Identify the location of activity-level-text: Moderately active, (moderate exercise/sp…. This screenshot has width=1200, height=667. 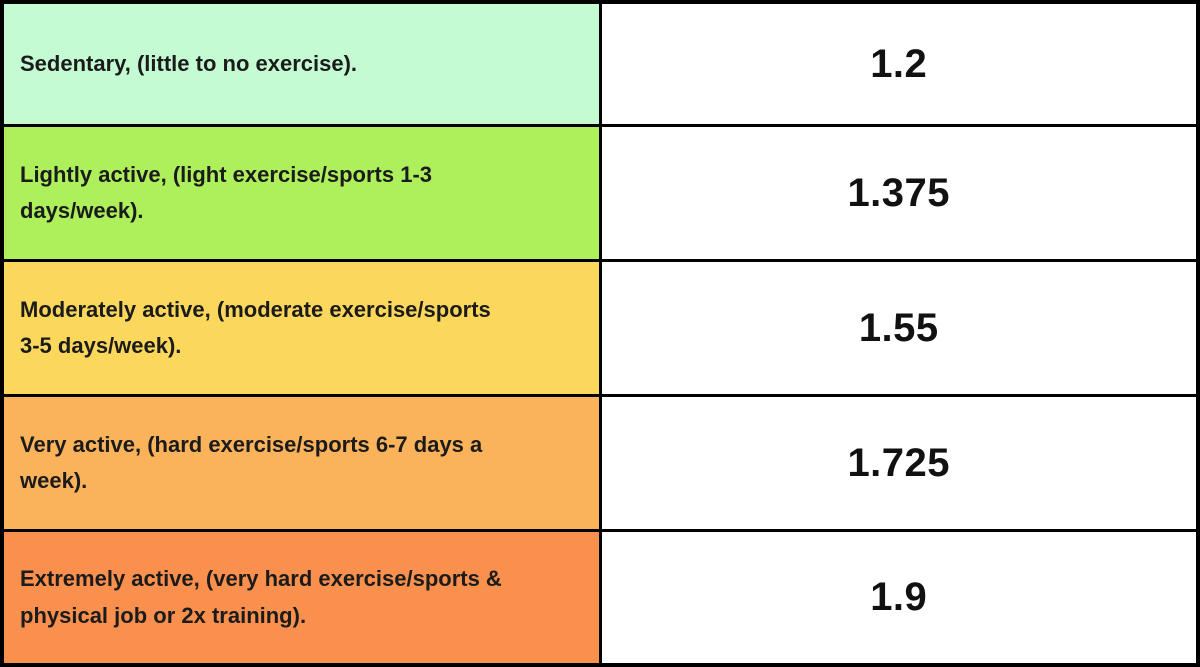
(255, 309).